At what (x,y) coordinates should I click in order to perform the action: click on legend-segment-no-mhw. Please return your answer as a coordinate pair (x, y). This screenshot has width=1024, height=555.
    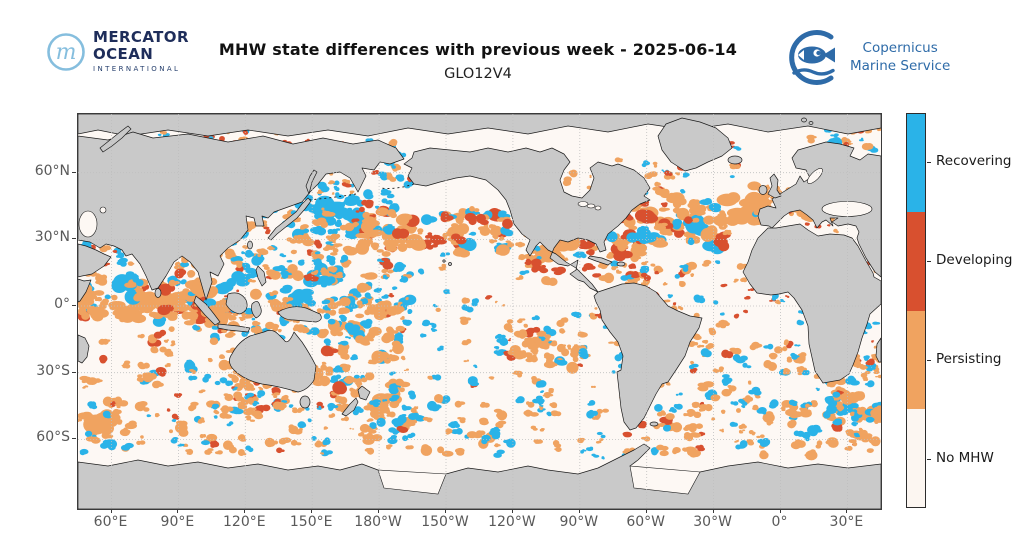
    Looking at the image, I should click on (916, 457).